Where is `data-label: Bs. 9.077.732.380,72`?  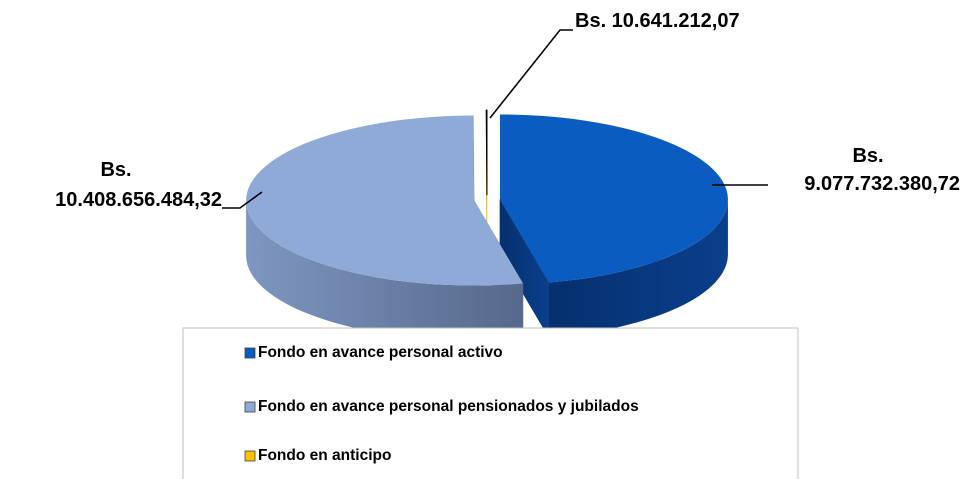
data-label: Bs. 9.077.732.380,72 is located at coordinates (882, 170).